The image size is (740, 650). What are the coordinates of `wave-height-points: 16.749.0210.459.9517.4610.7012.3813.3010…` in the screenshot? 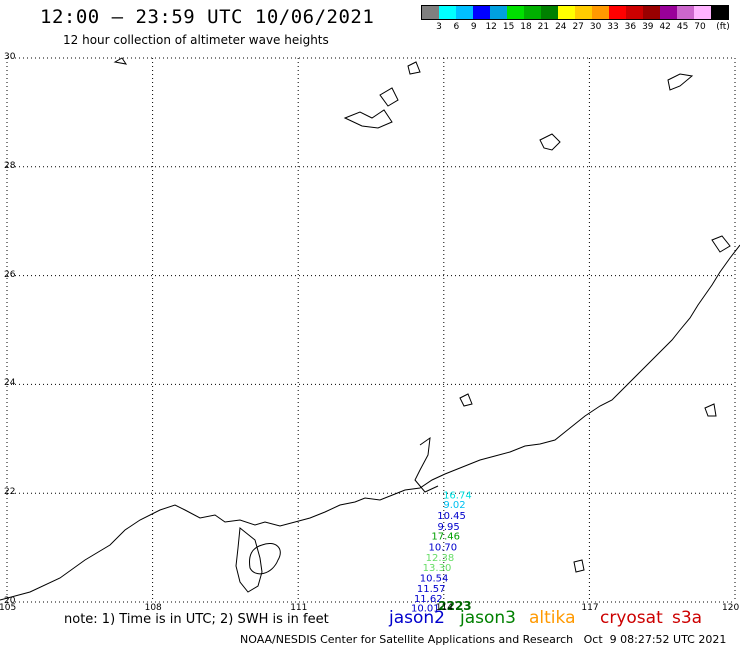 It's located at (441, 552).